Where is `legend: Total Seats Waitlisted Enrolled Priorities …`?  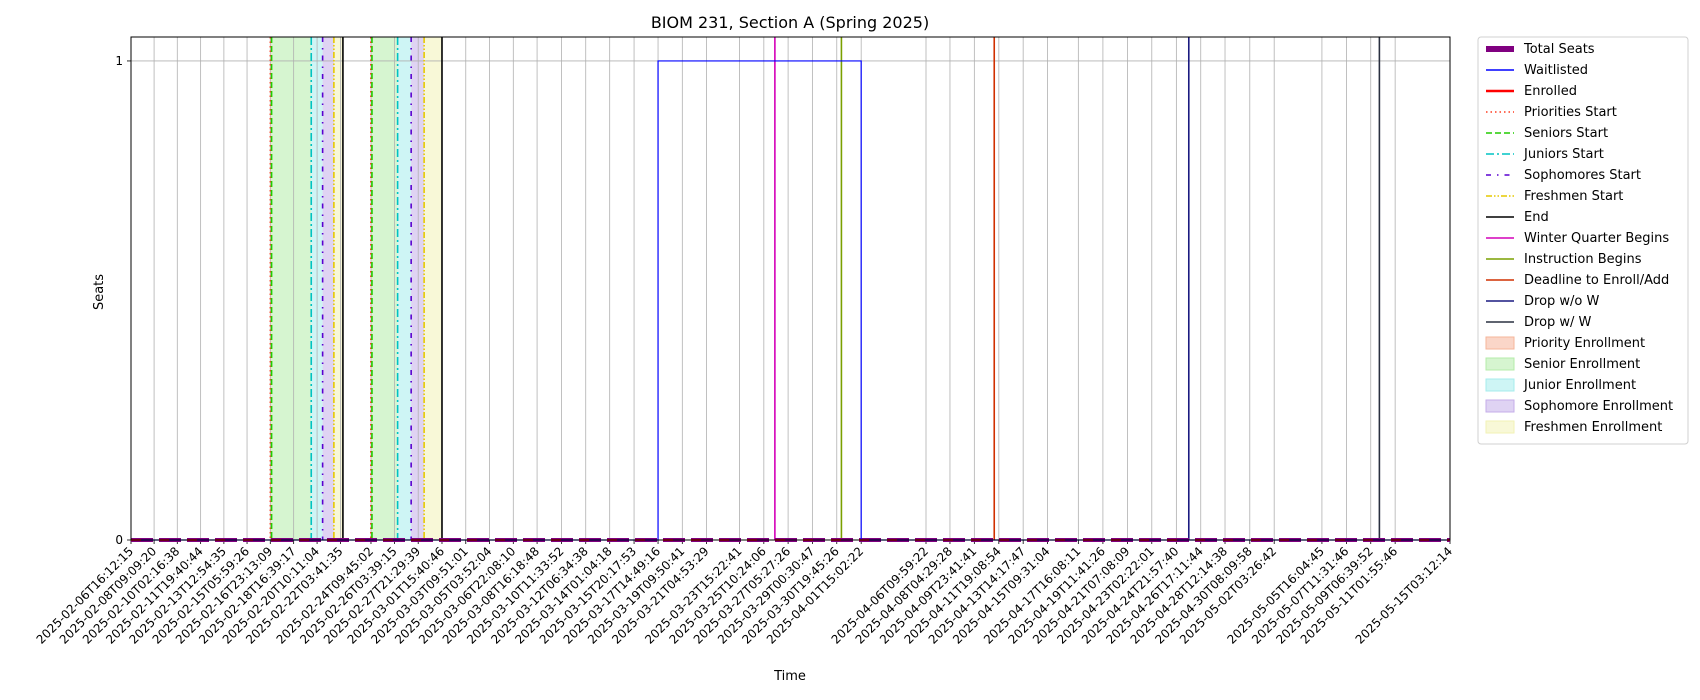 legend: Total Seats Waitlisted Enrolled Priorities … is located at coordinates (1583, 240).